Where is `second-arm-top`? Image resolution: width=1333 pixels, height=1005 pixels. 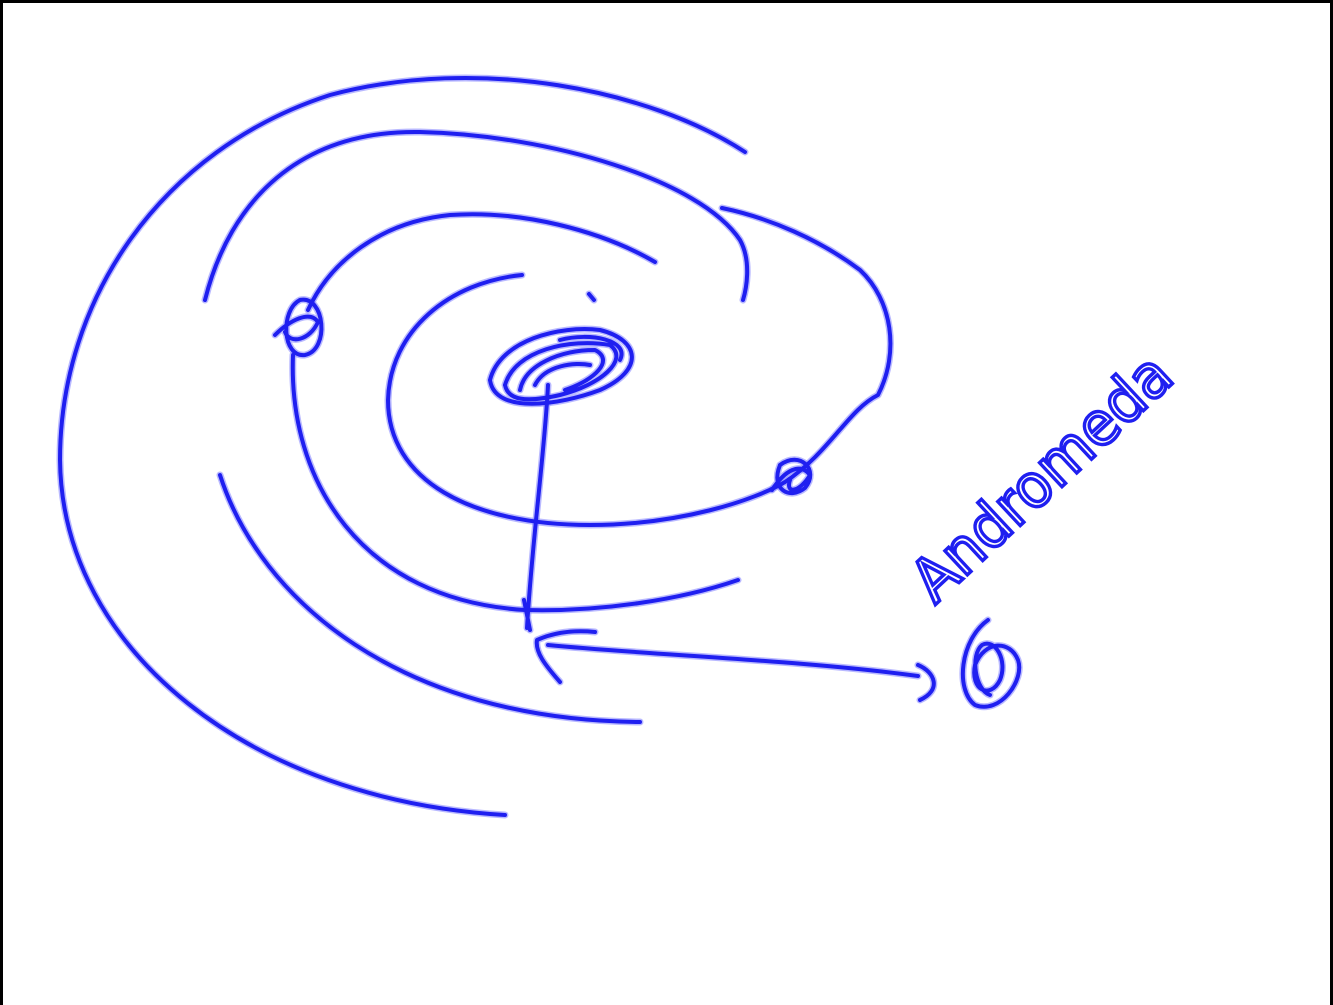
second-arm-top is located at coordinates (476, 215).